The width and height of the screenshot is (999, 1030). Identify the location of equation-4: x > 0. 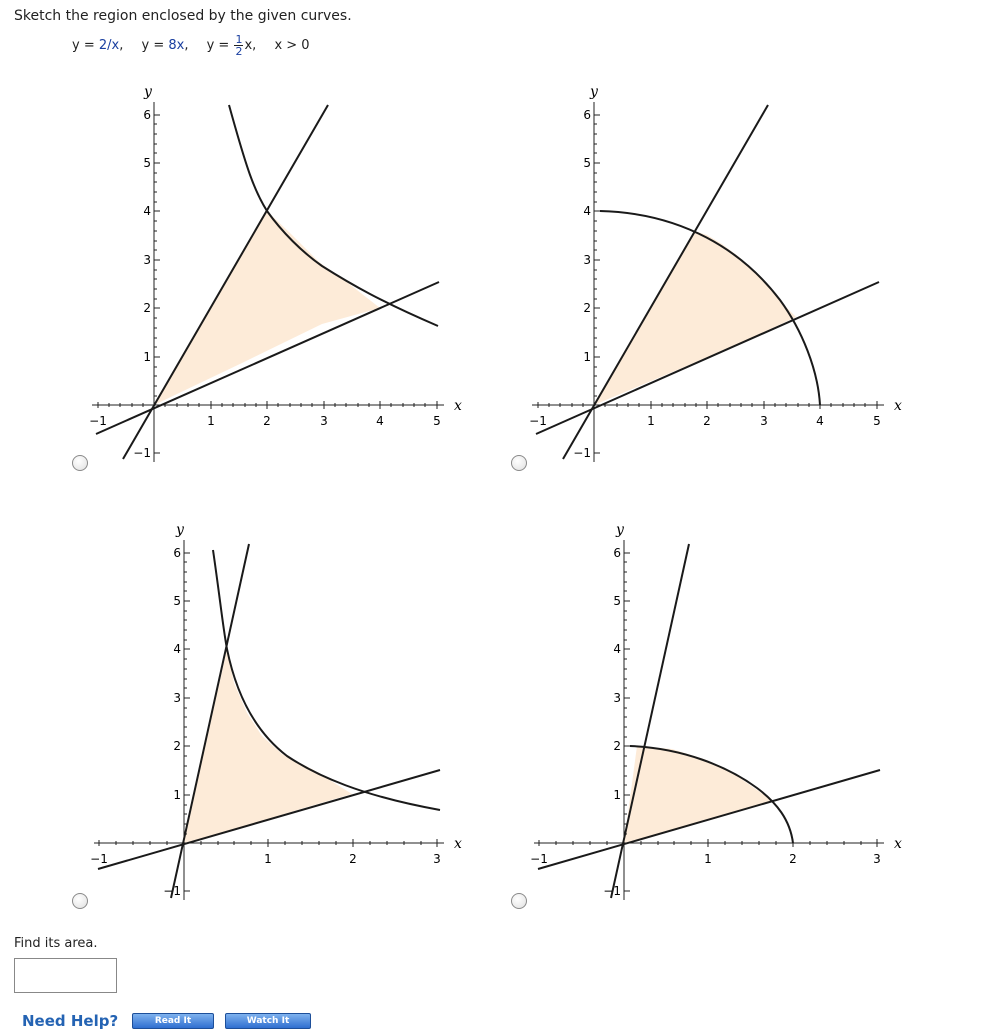
(292, 45).